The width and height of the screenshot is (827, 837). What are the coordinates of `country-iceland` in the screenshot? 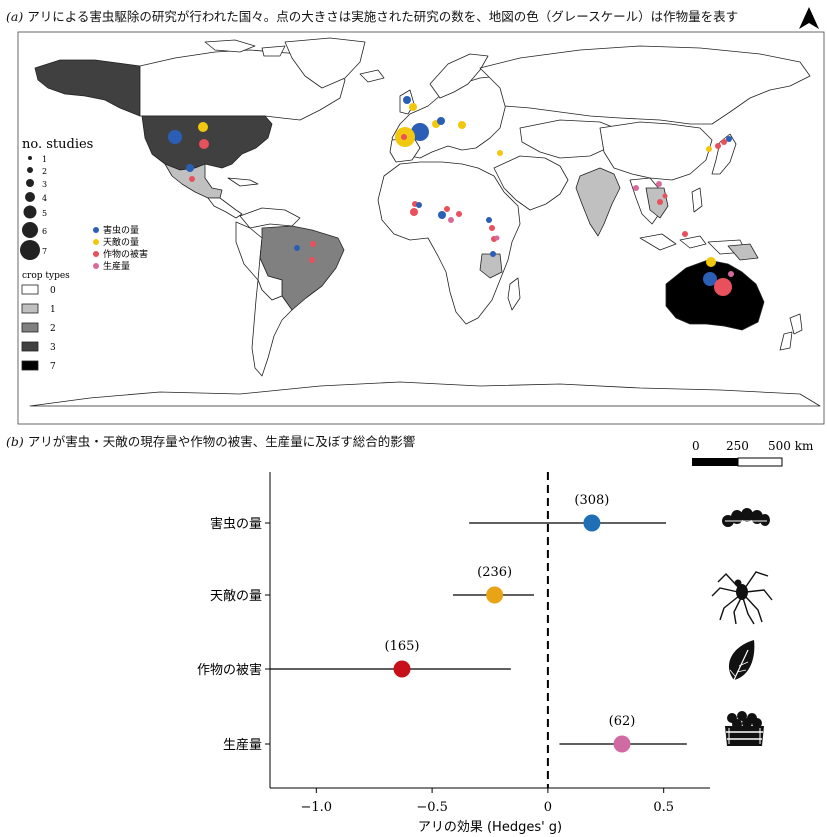 It's located at (372, 76).